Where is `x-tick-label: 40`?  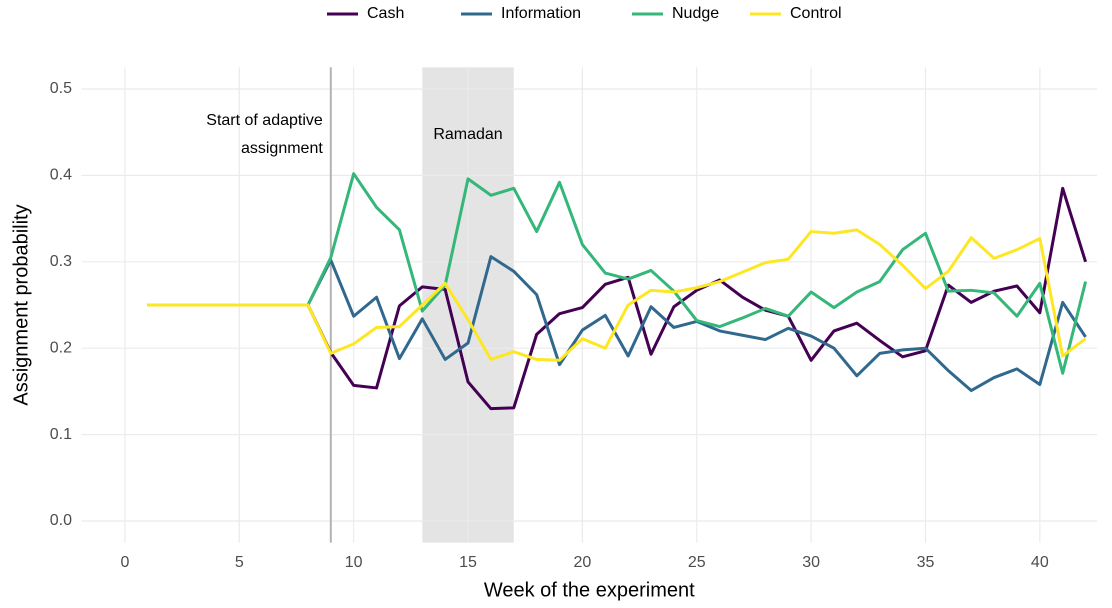
x-tick-label: 40 is located at coordinates (1040, 562).